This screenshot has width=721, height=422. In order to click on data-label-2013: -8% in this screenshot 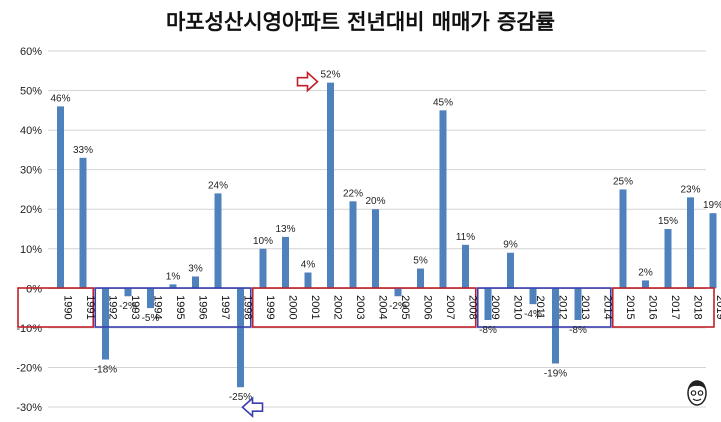, I will do `click(578, 330)`.